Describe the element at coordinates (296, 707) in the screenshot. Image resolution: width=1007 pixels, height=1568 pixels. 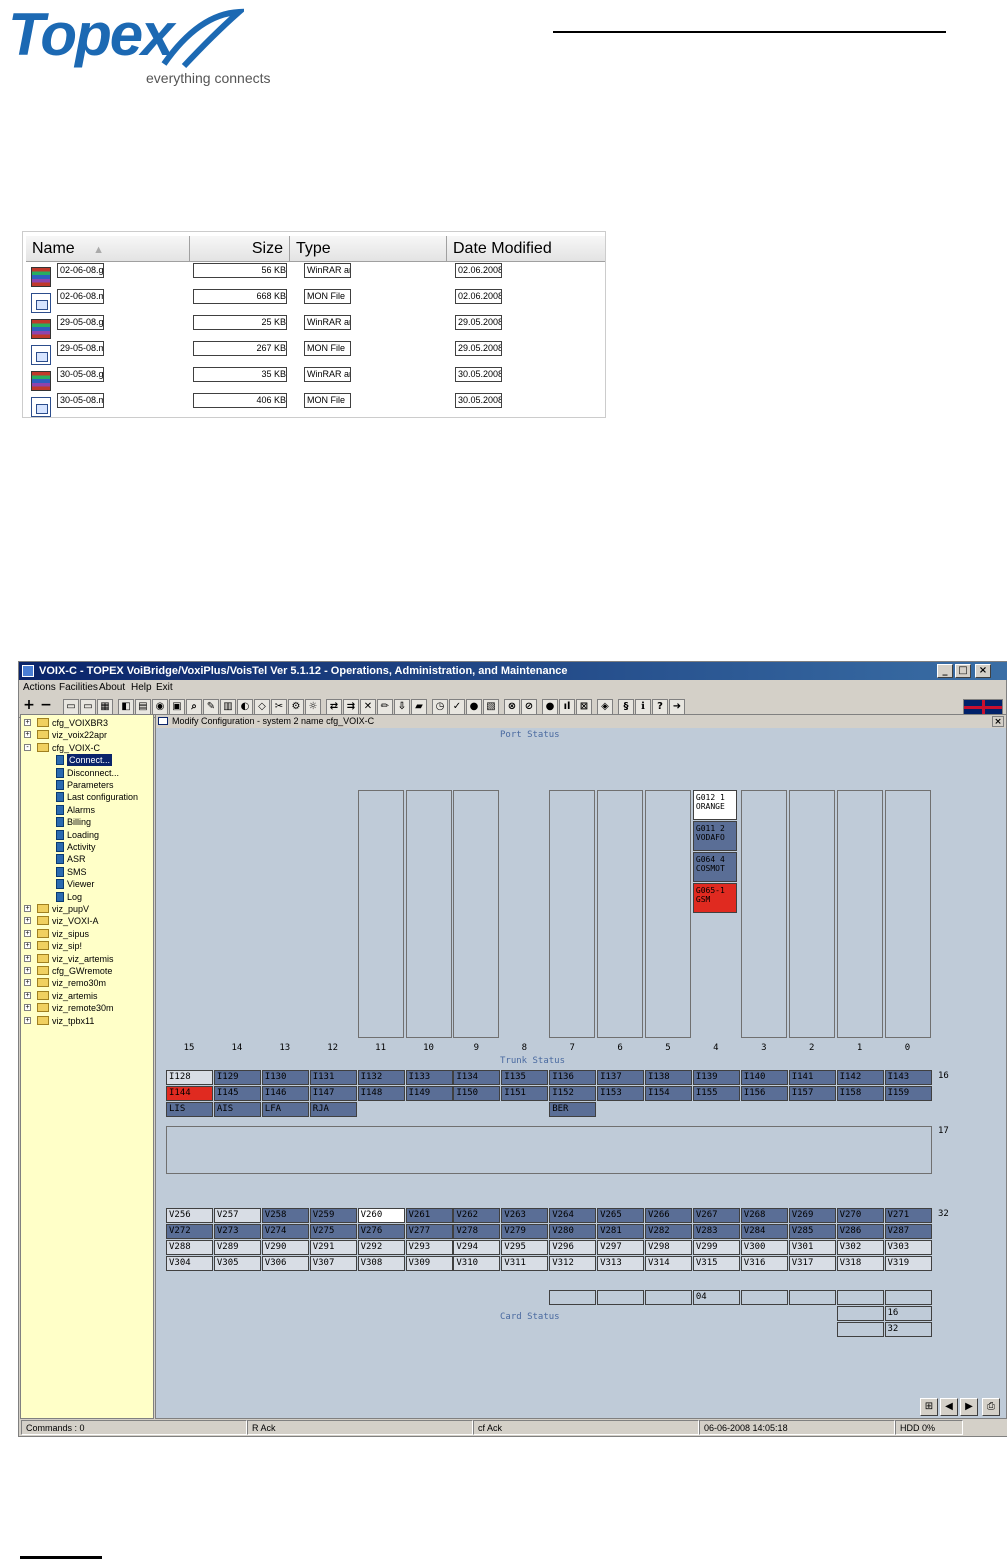
I see `gear-icon: ⚙` at that location.